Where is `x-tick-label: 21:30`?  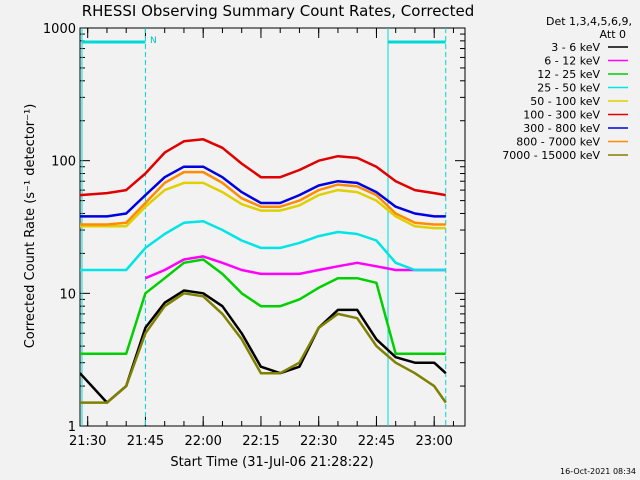
x-tick-label: 21:30 is located at coordinates (87, 441).